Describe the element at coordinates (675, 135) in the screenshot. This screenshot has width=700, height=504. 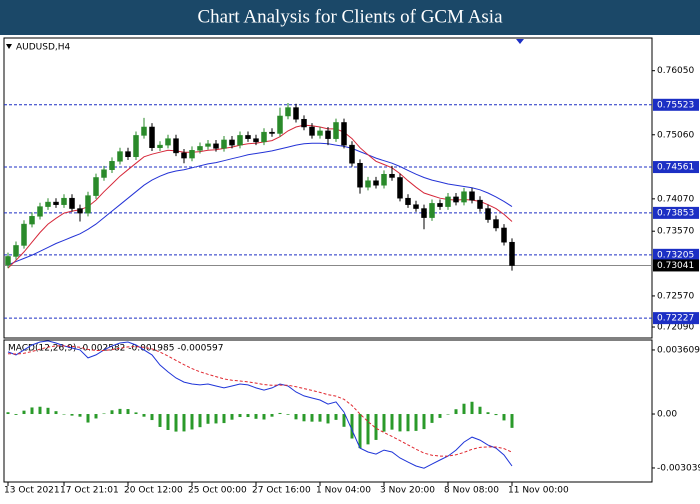
I see `y-tick-label: 0.75060` at that location.